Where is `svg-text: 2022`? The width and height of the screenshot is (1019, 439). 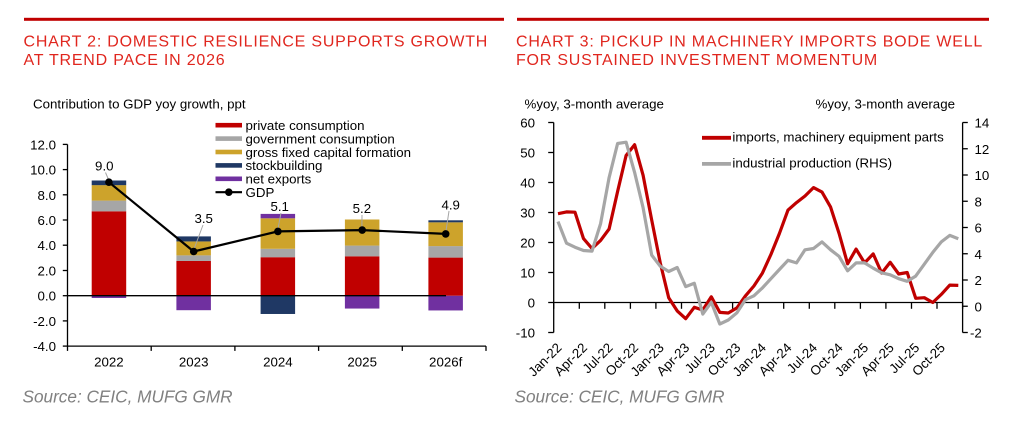 svg-text: 2022 is located at coordinates (109, 362).